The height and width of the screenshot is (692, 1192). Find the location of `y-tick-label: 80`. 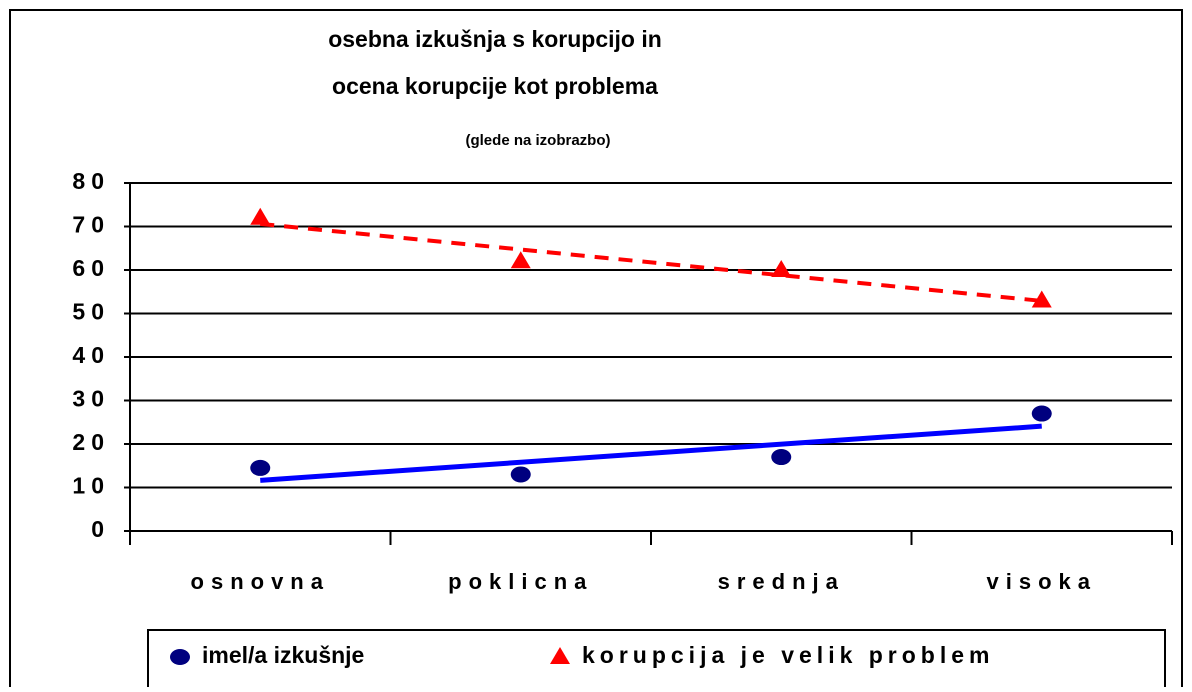

y-tick-label: 80 is located at coordinates (91, 181).